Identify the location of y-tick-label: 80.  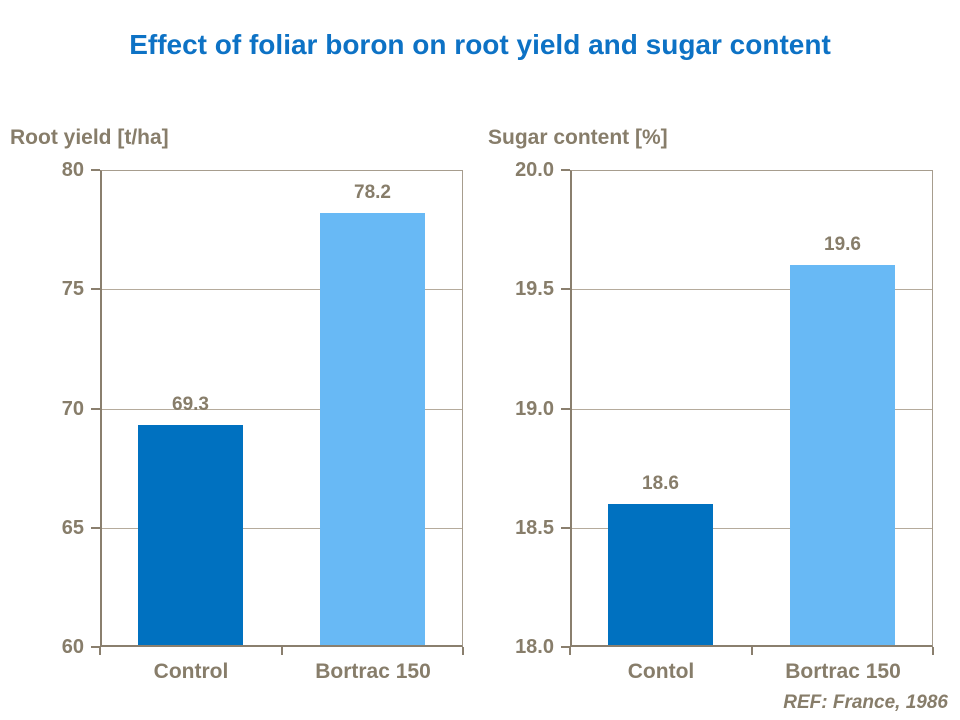
(72, 170).